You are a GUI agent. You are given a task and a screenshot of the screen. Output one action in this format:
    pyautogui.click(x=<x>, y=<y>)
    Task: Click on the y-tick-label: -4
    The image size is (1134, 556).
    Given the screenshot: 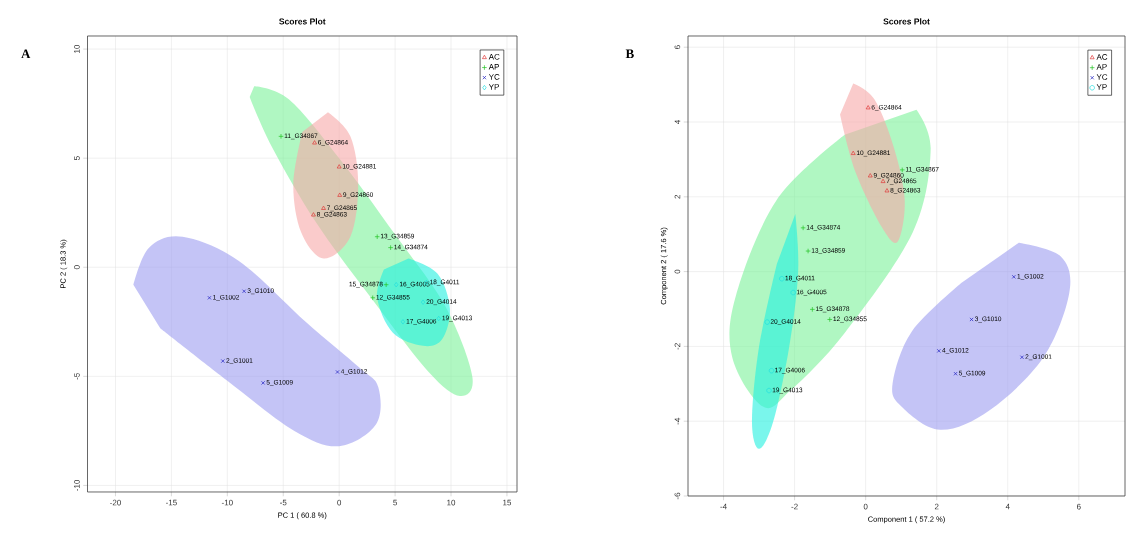 What is the action you would take?
    pyautogui.click(x=677, y=421)
    